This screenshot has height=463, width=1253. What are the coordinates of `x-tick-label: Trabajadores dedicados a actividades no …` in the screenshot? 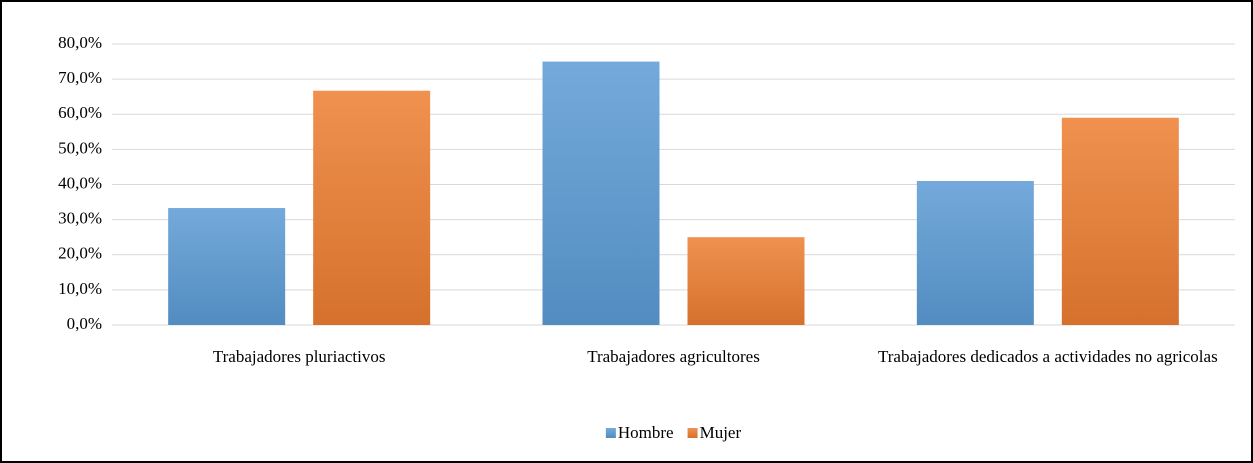 It's located at (1047, 356).